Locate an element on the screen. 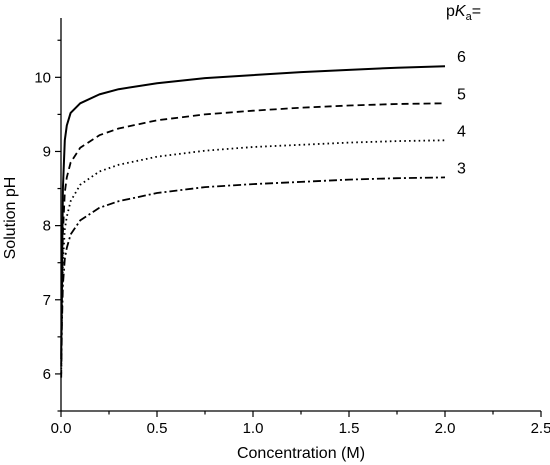 The height and width of the screenshot is (465, 550). y-tick-label: 8 is located at coordinates (47, 226).